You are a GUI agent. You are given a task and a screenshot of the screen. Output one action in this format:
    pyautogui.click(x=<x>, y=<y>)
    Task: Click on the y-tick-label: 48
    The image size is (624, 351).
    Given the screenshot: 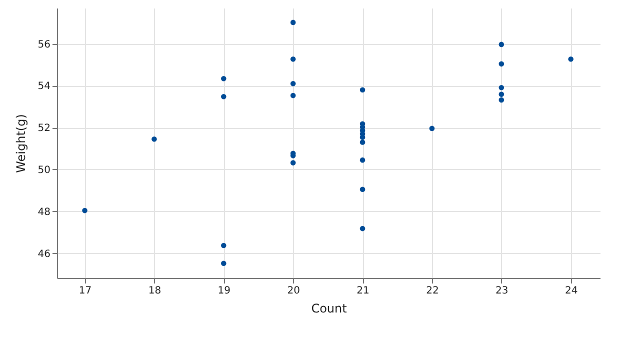 What is the action you would take?
    pyautogui.click(x=44, y=212)
    